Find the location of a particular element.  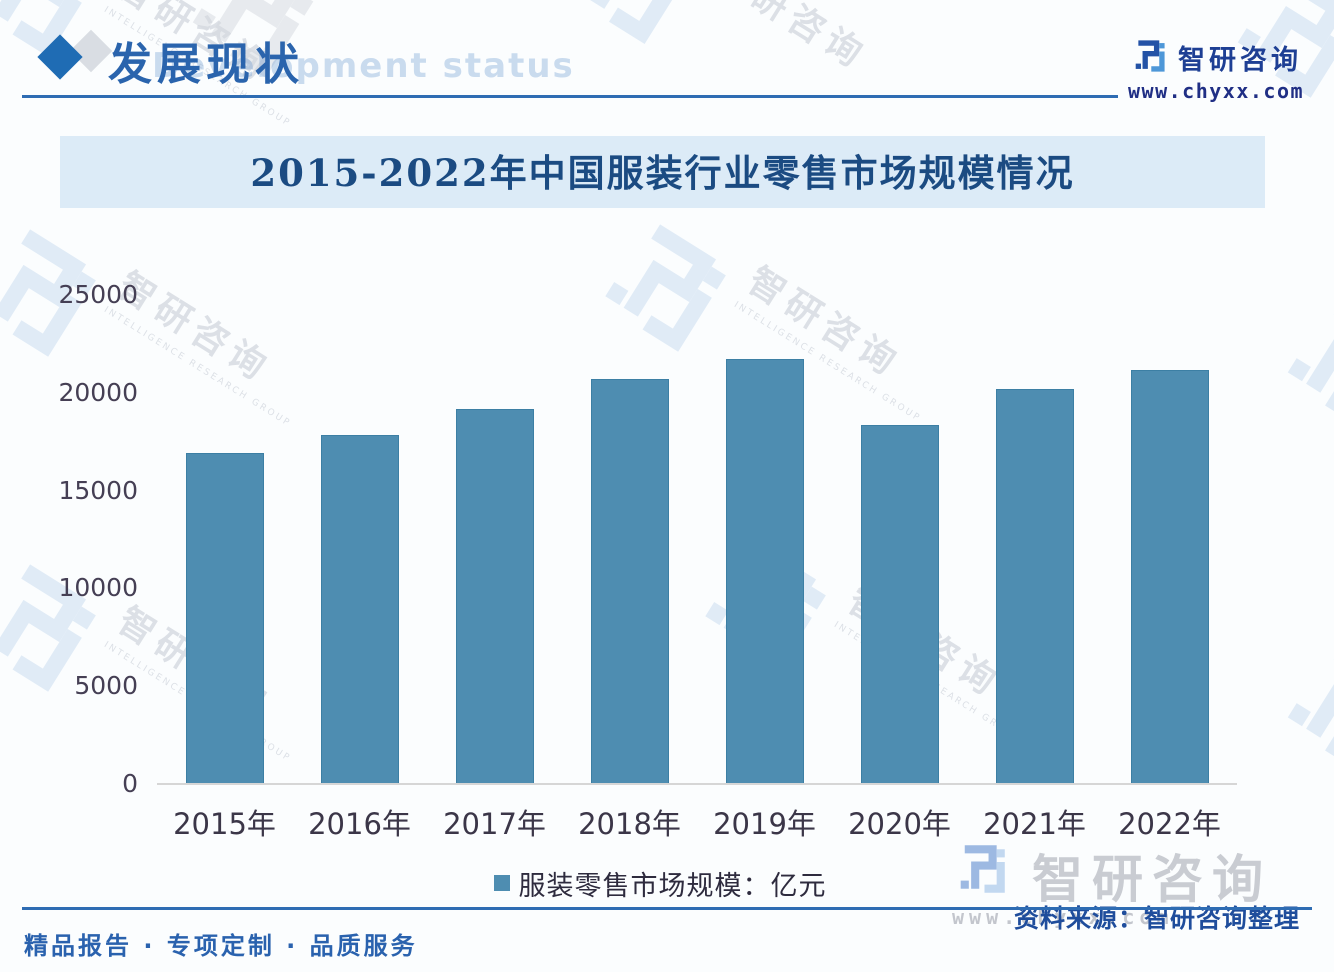

y-axis-tick-label: 10000 is located at coordinates (98, 588).